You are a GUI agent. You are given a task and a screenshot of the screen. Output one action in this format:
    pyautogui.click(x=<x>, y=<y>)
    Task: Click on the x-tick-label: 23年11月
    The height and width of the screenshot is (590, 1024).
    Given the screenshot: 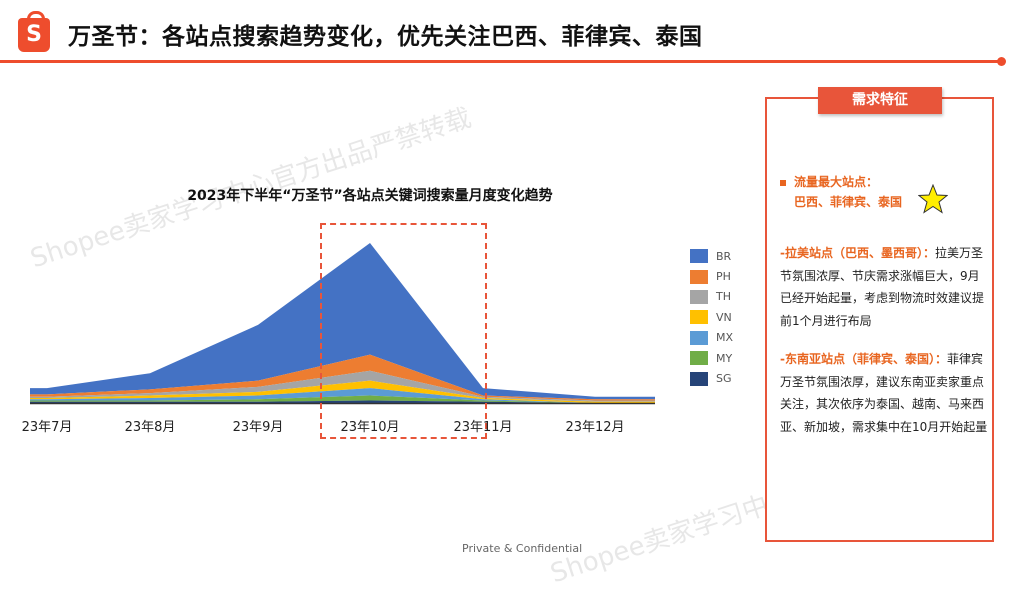 What is the action you would take?
    pyautogui.click(x=483, y=427)
    